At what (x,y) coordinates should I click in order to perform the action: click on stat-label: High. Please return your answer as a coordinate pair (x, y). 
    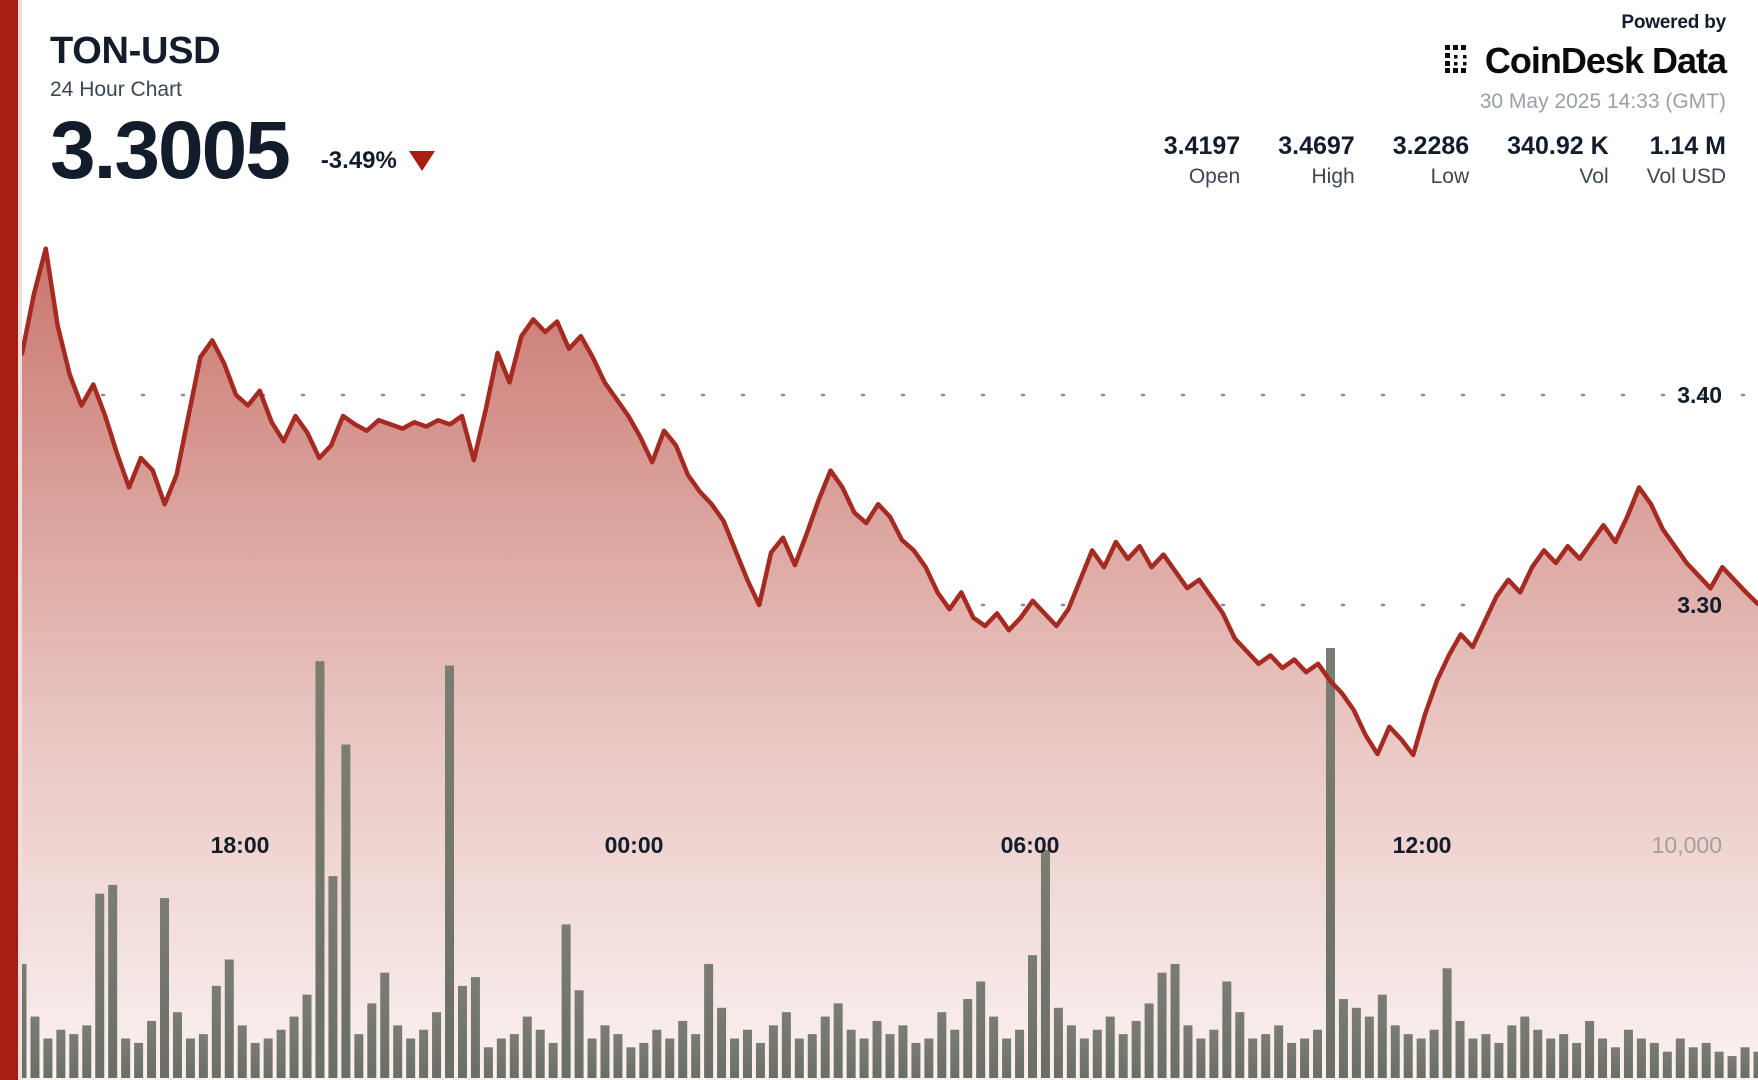
    Looking at the image, I should click on (1333, 176).